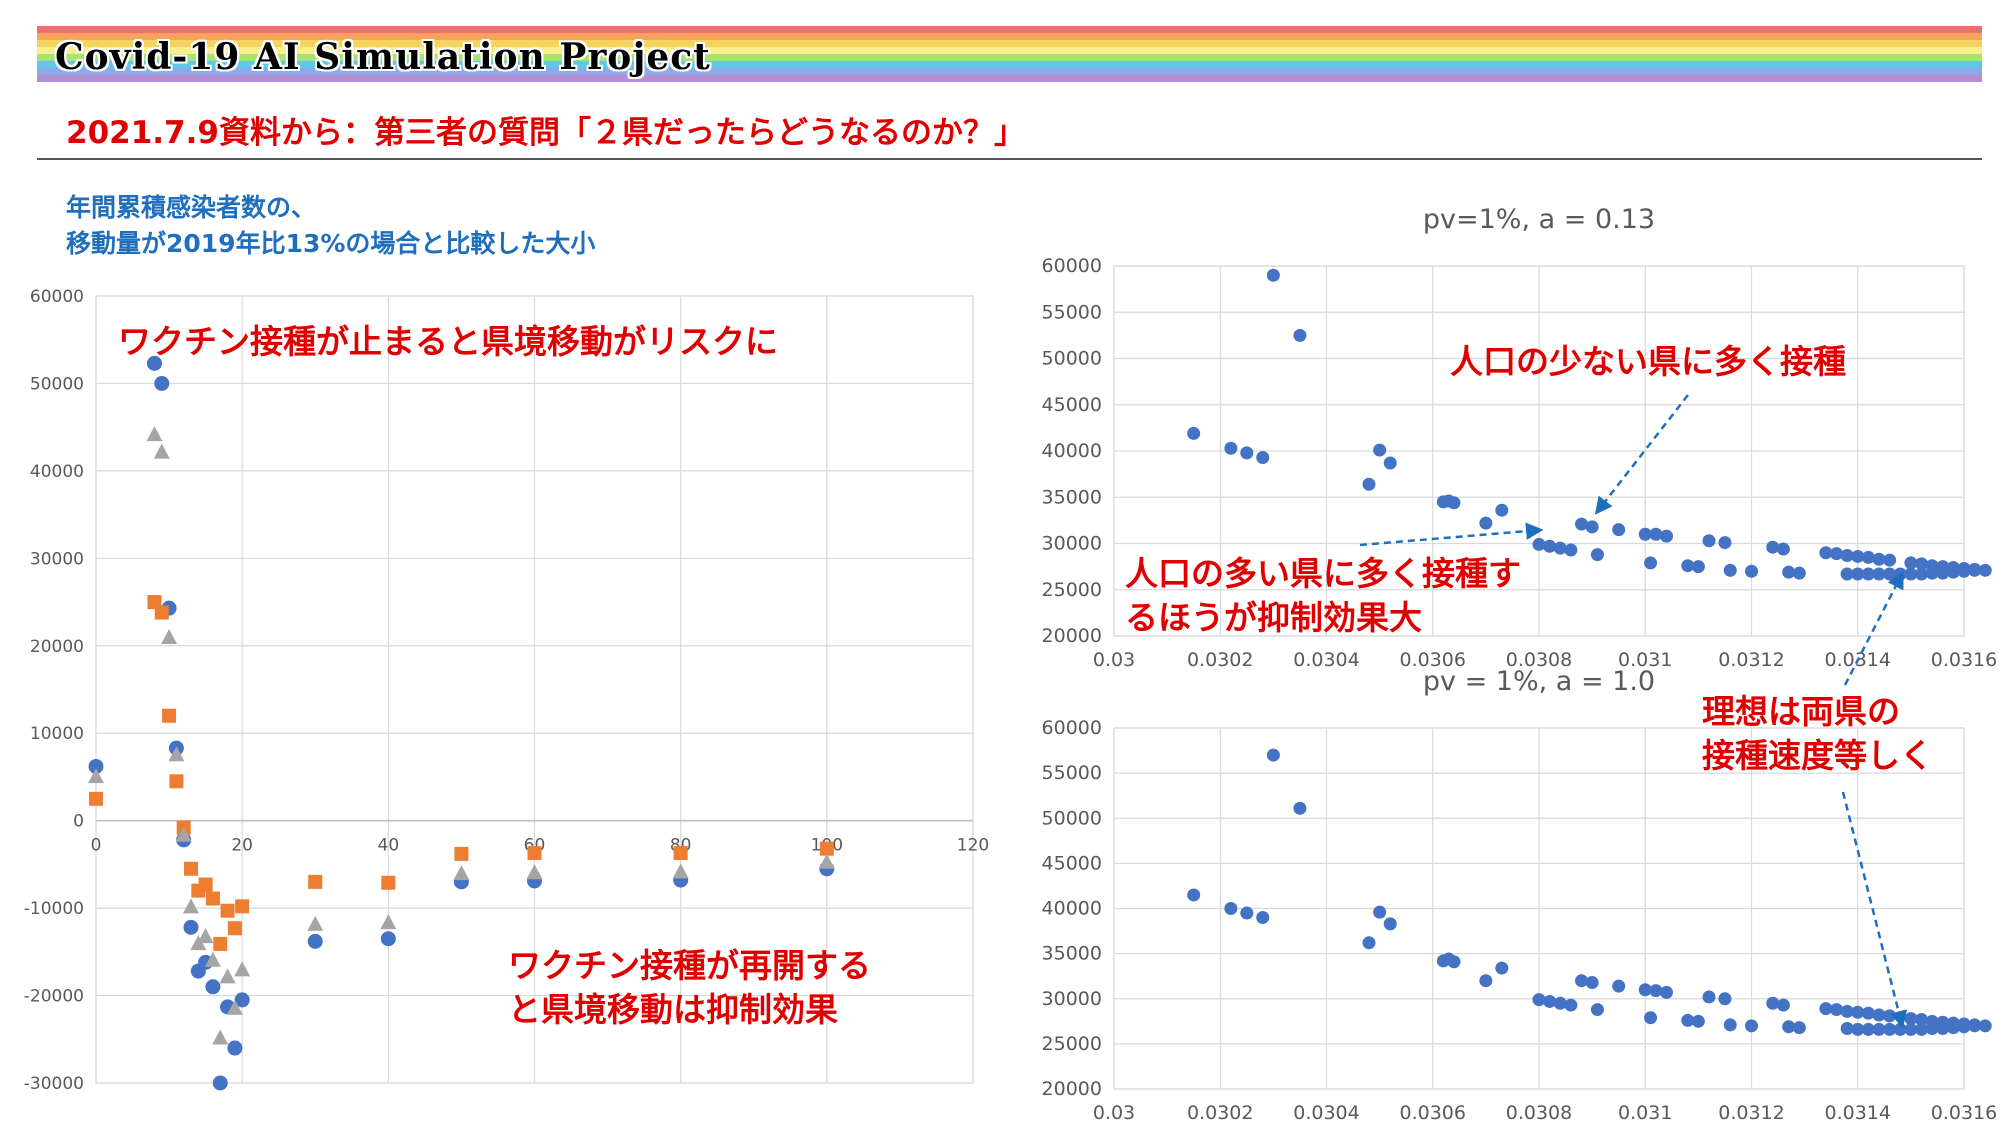 Image resolution: width=2000 pixels, height=1125 pixels. Describe the element at coordinates (689, 988) in the screenshot. I see `annotation-resume: ワクチン接種が再開する と県境移動は抑制効果` at that location.